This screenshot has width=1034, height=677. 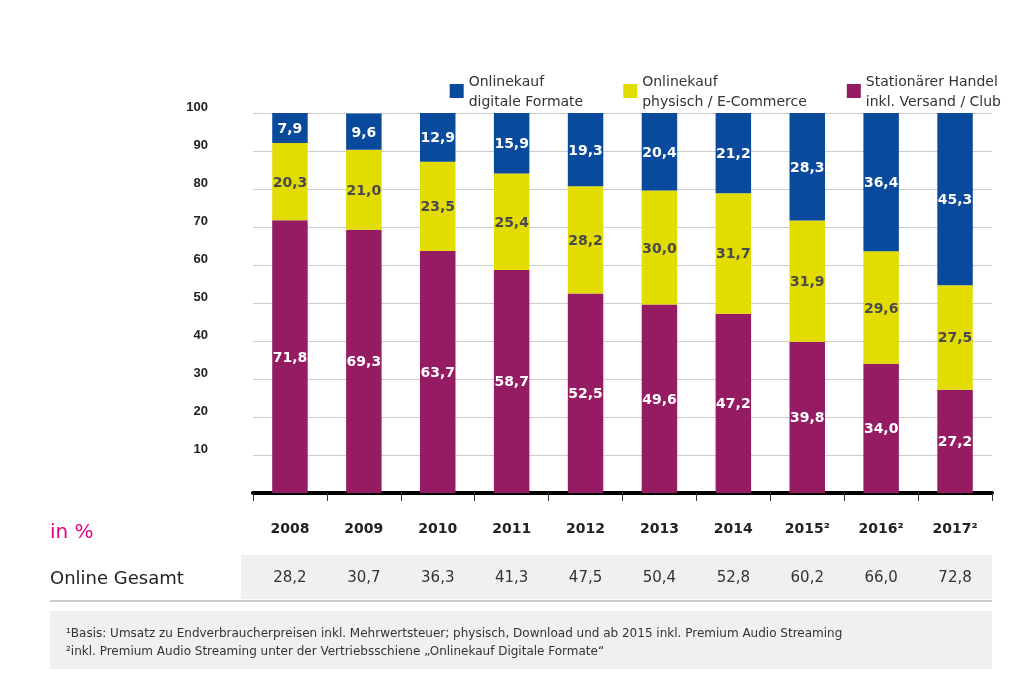 What do you see at coordinates (733, 577) in the screenshot?
I see `text: 52,8` at bounding box center [733, 577].